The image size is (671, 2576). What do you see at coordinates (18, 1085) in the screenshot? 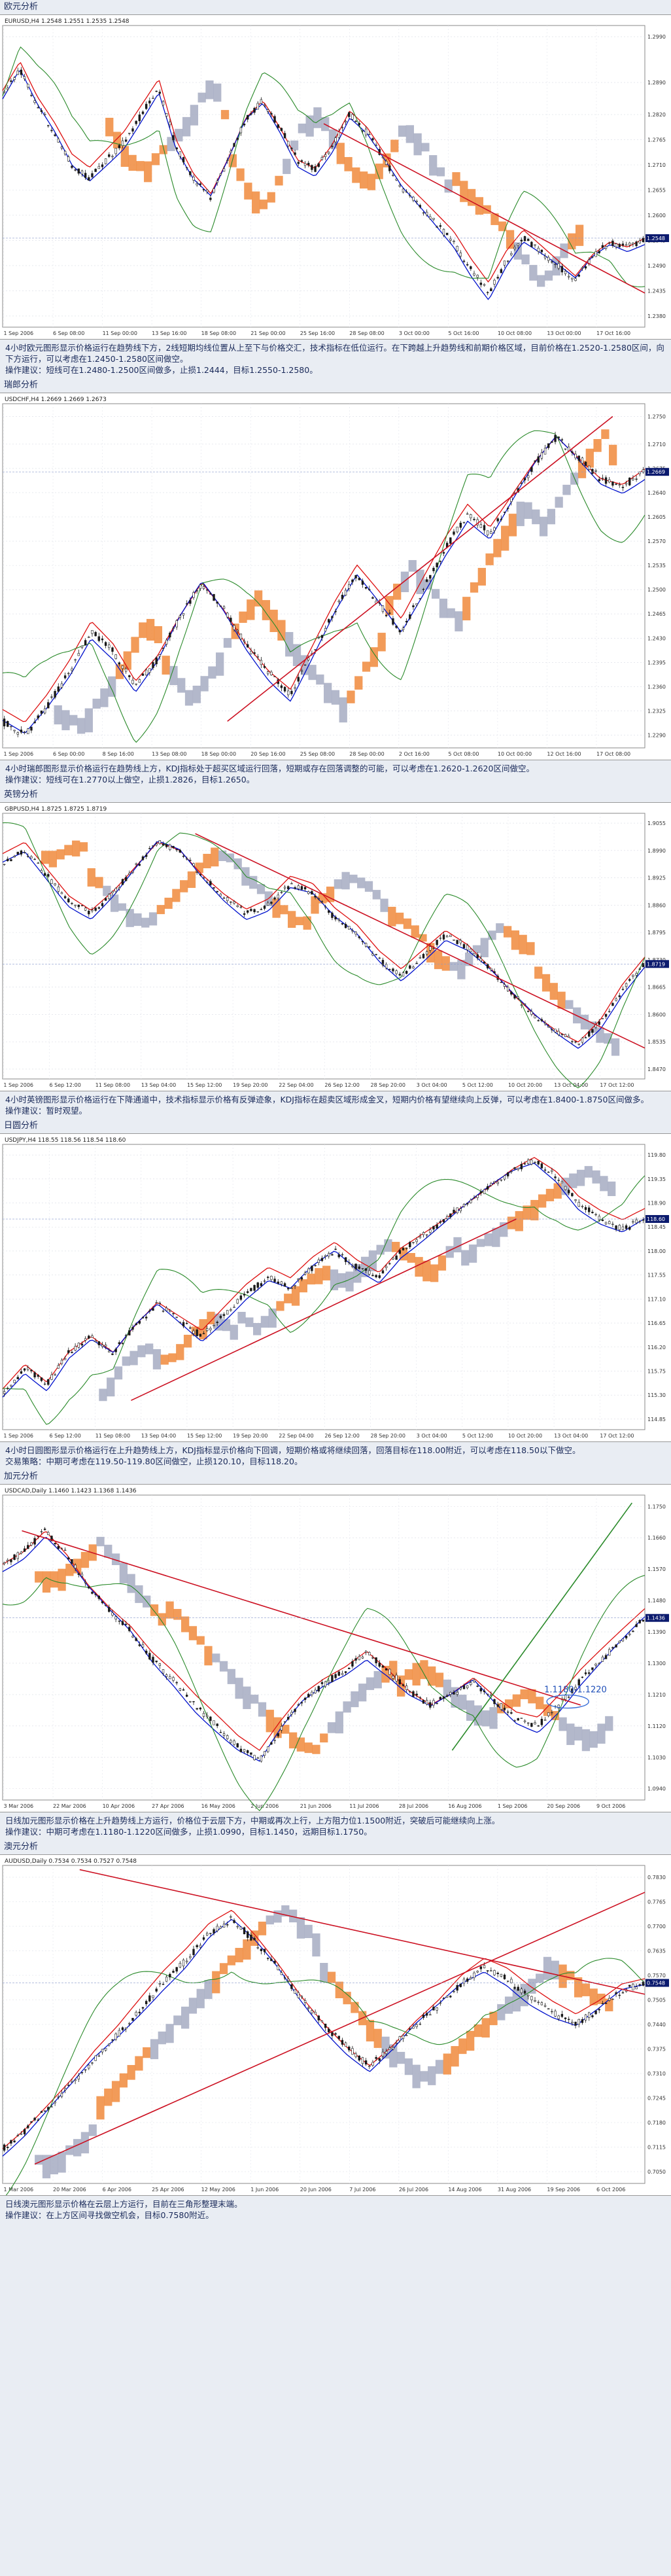
I see `x-tick-label: 1 Sep 2006` at bounding box center [18, 1085].